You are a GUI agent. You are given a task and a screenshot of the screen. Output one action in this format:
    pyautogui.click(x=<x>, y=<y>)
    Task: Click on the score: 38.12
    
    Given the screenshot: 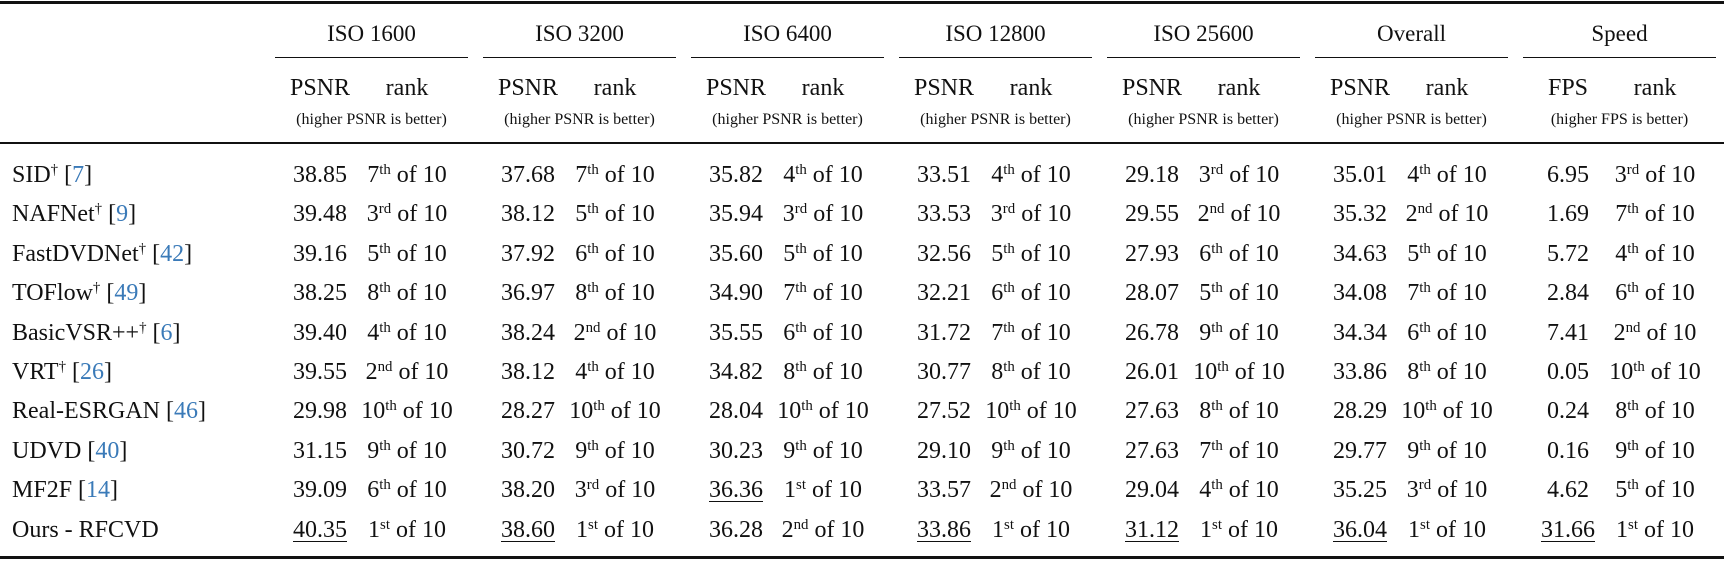 What is the action you would take?
    pyautogui.click(x=528, y=372)
    